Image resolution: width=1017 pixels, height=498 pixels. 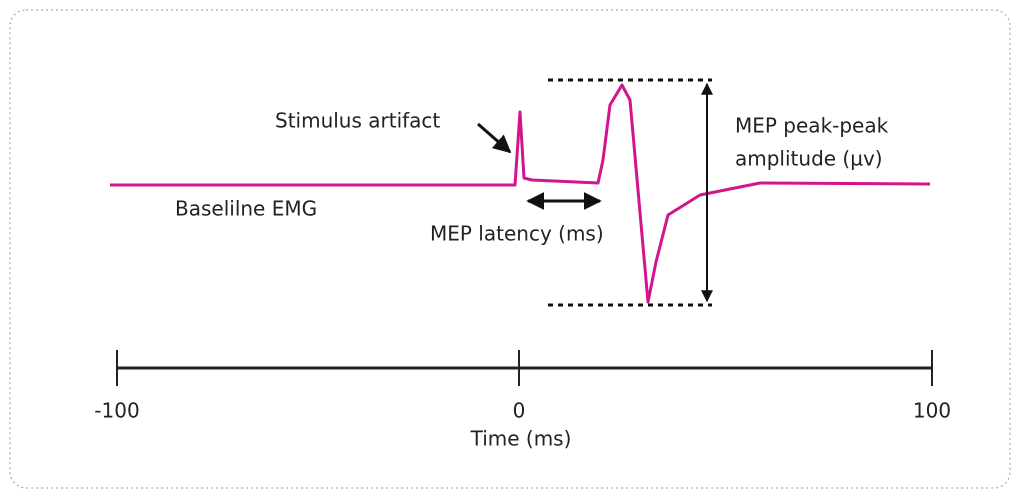 I want to click on tick-label: 100, so click(x=932, y=411).